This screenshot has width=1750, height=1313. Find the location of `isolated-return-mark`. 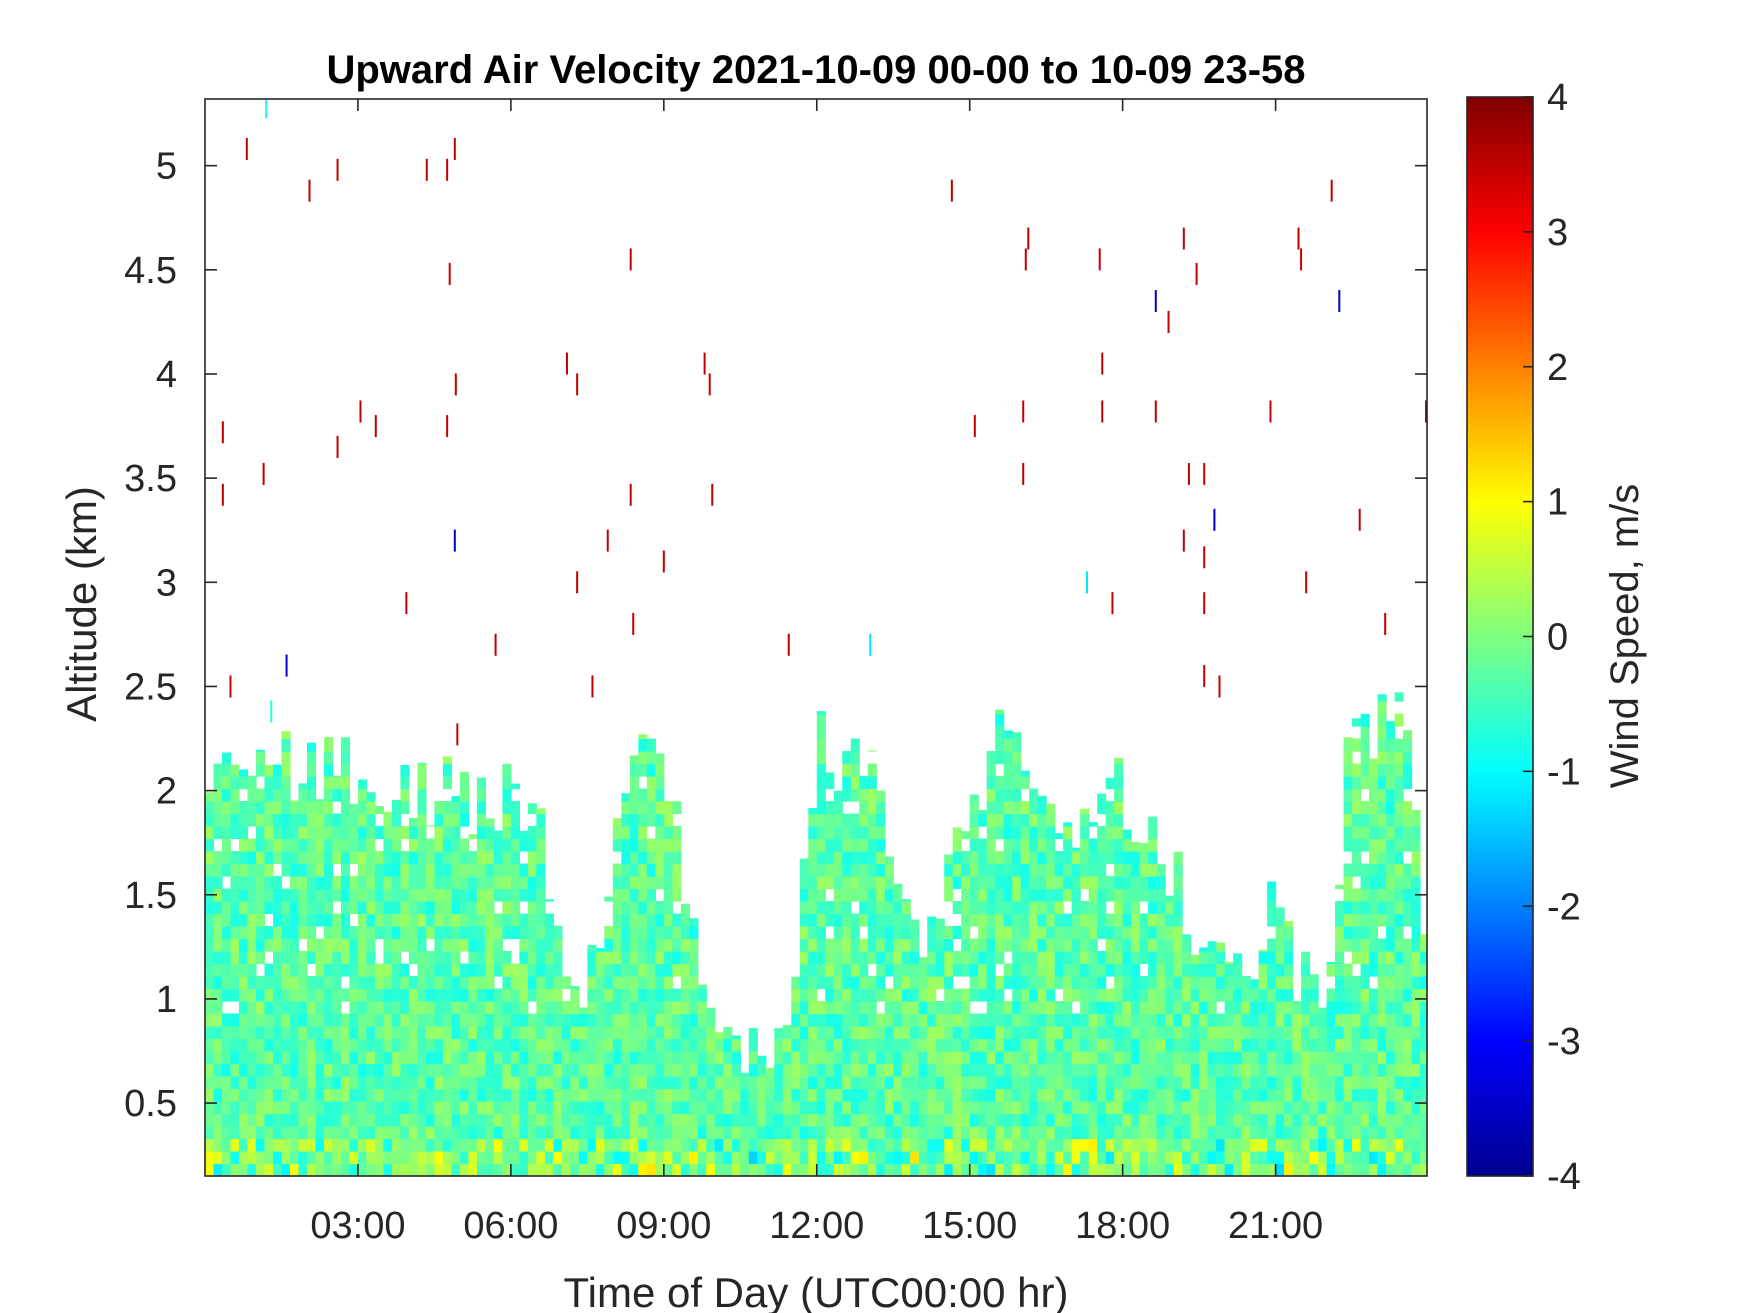

isolated-return-mark is located at coordinates (1102, 411).